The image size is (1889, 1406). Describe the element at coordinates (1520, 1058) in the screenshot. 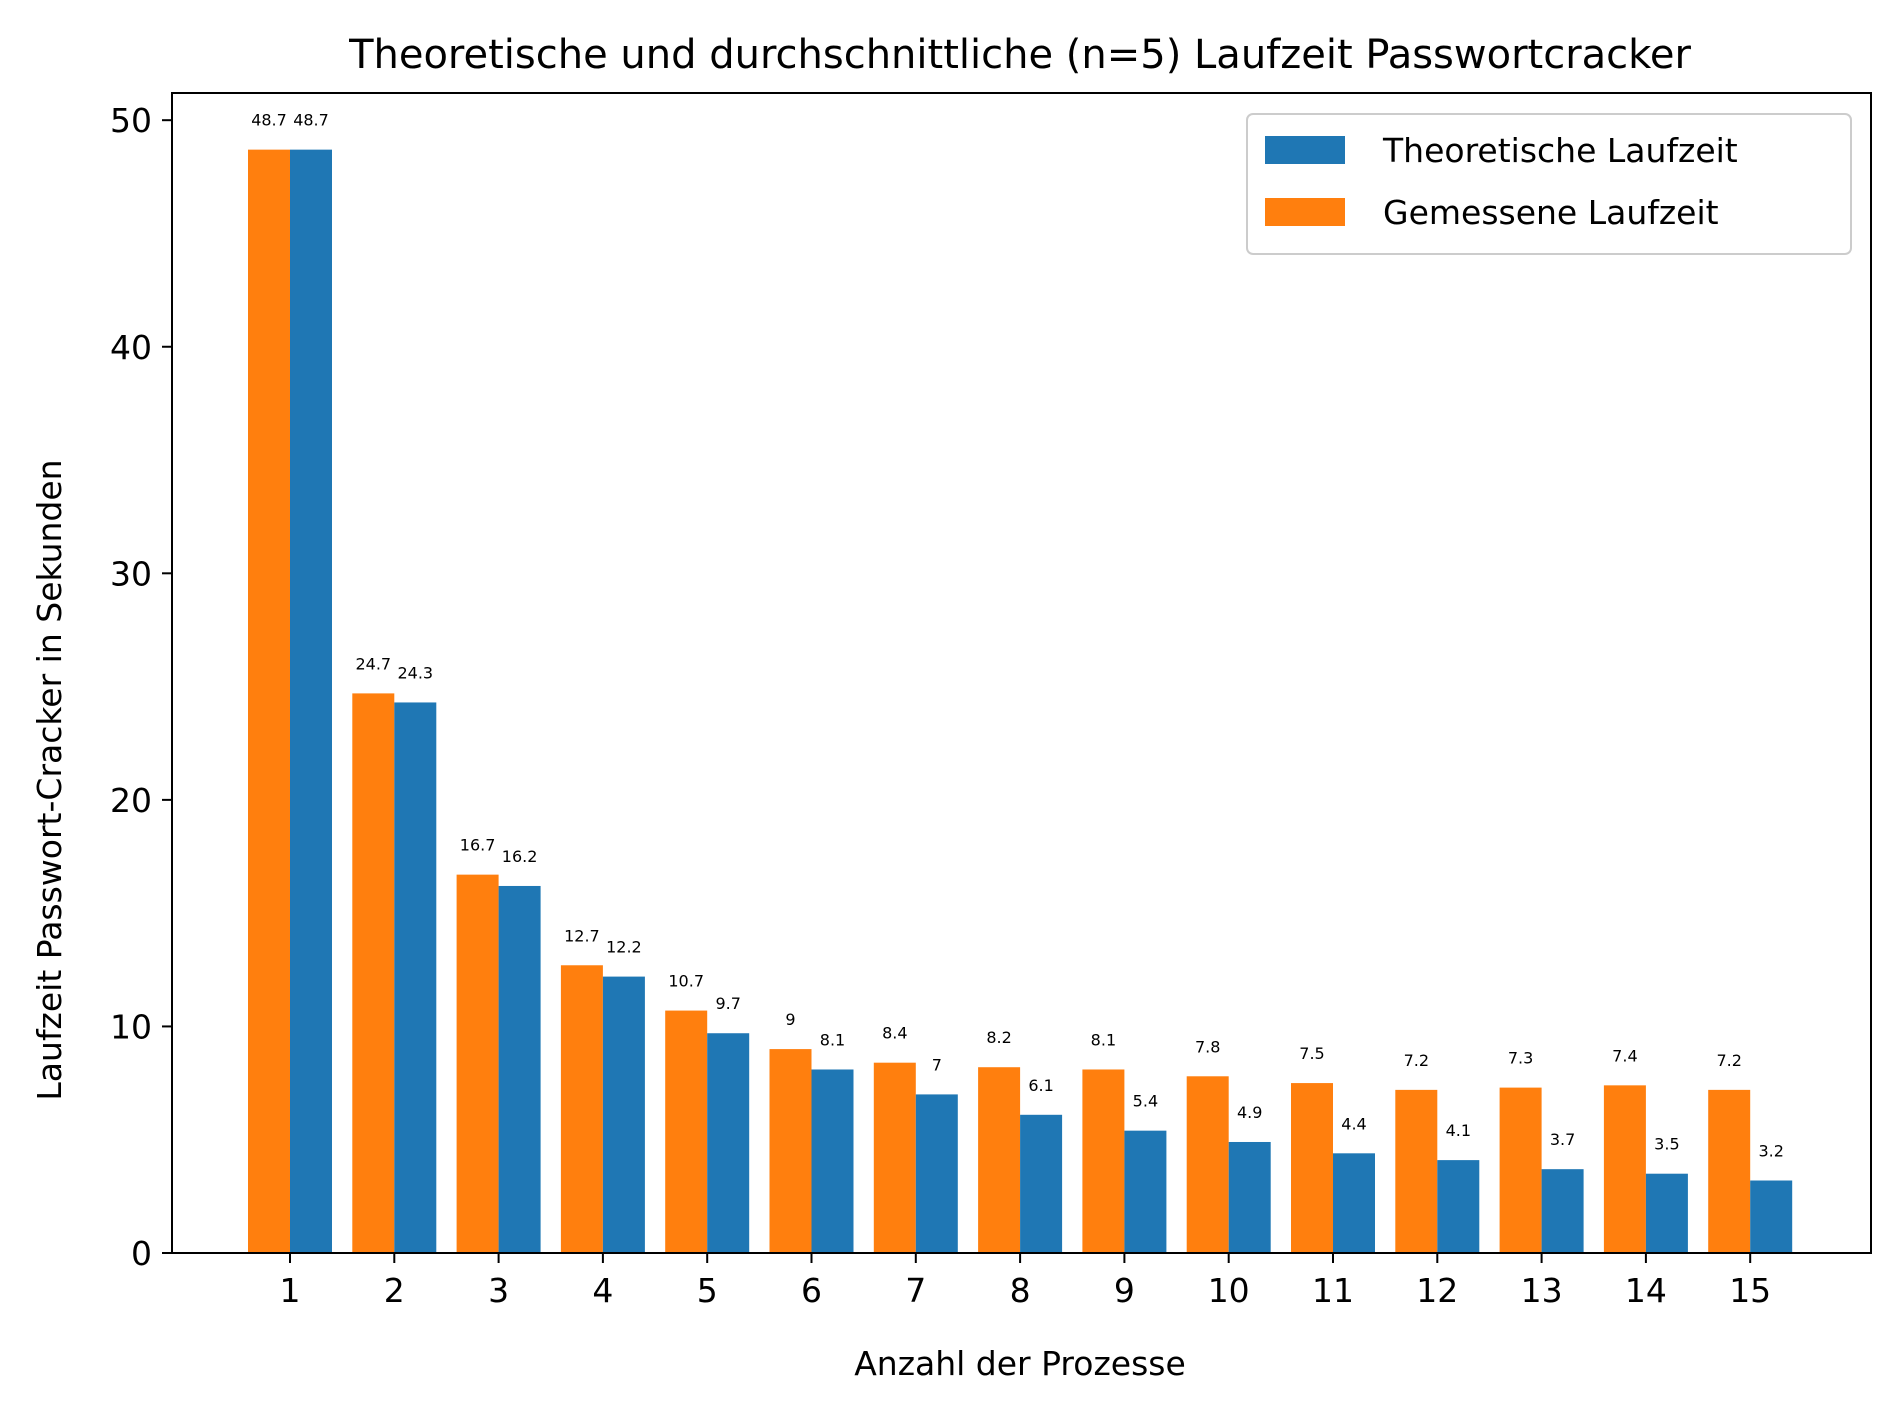

I see `value-label-gemessen-13: 7.3` at that location.